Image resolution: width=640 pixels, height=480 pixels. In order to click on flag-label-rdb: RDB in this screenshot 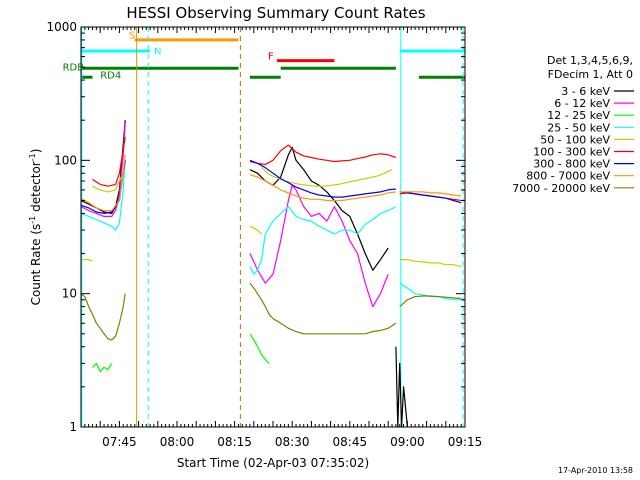, I will do `click(74, 68)`.